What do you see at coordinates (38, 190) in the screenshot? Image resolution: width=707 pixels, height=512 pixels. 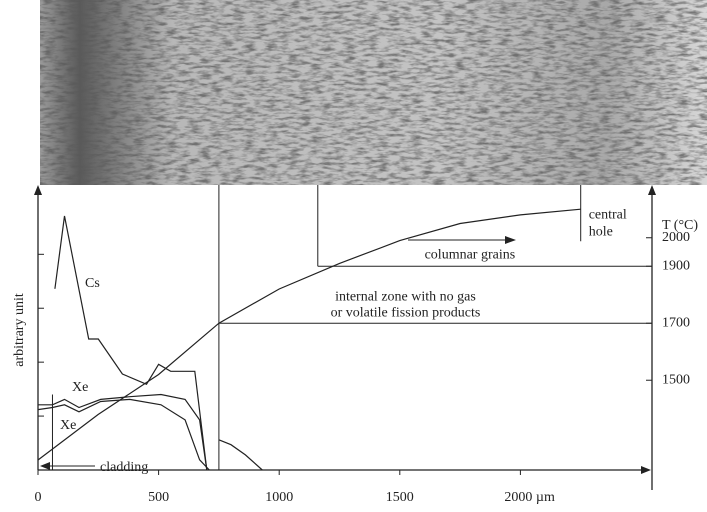 I see `y-axis-arrow` at bounding box center [38, 190].